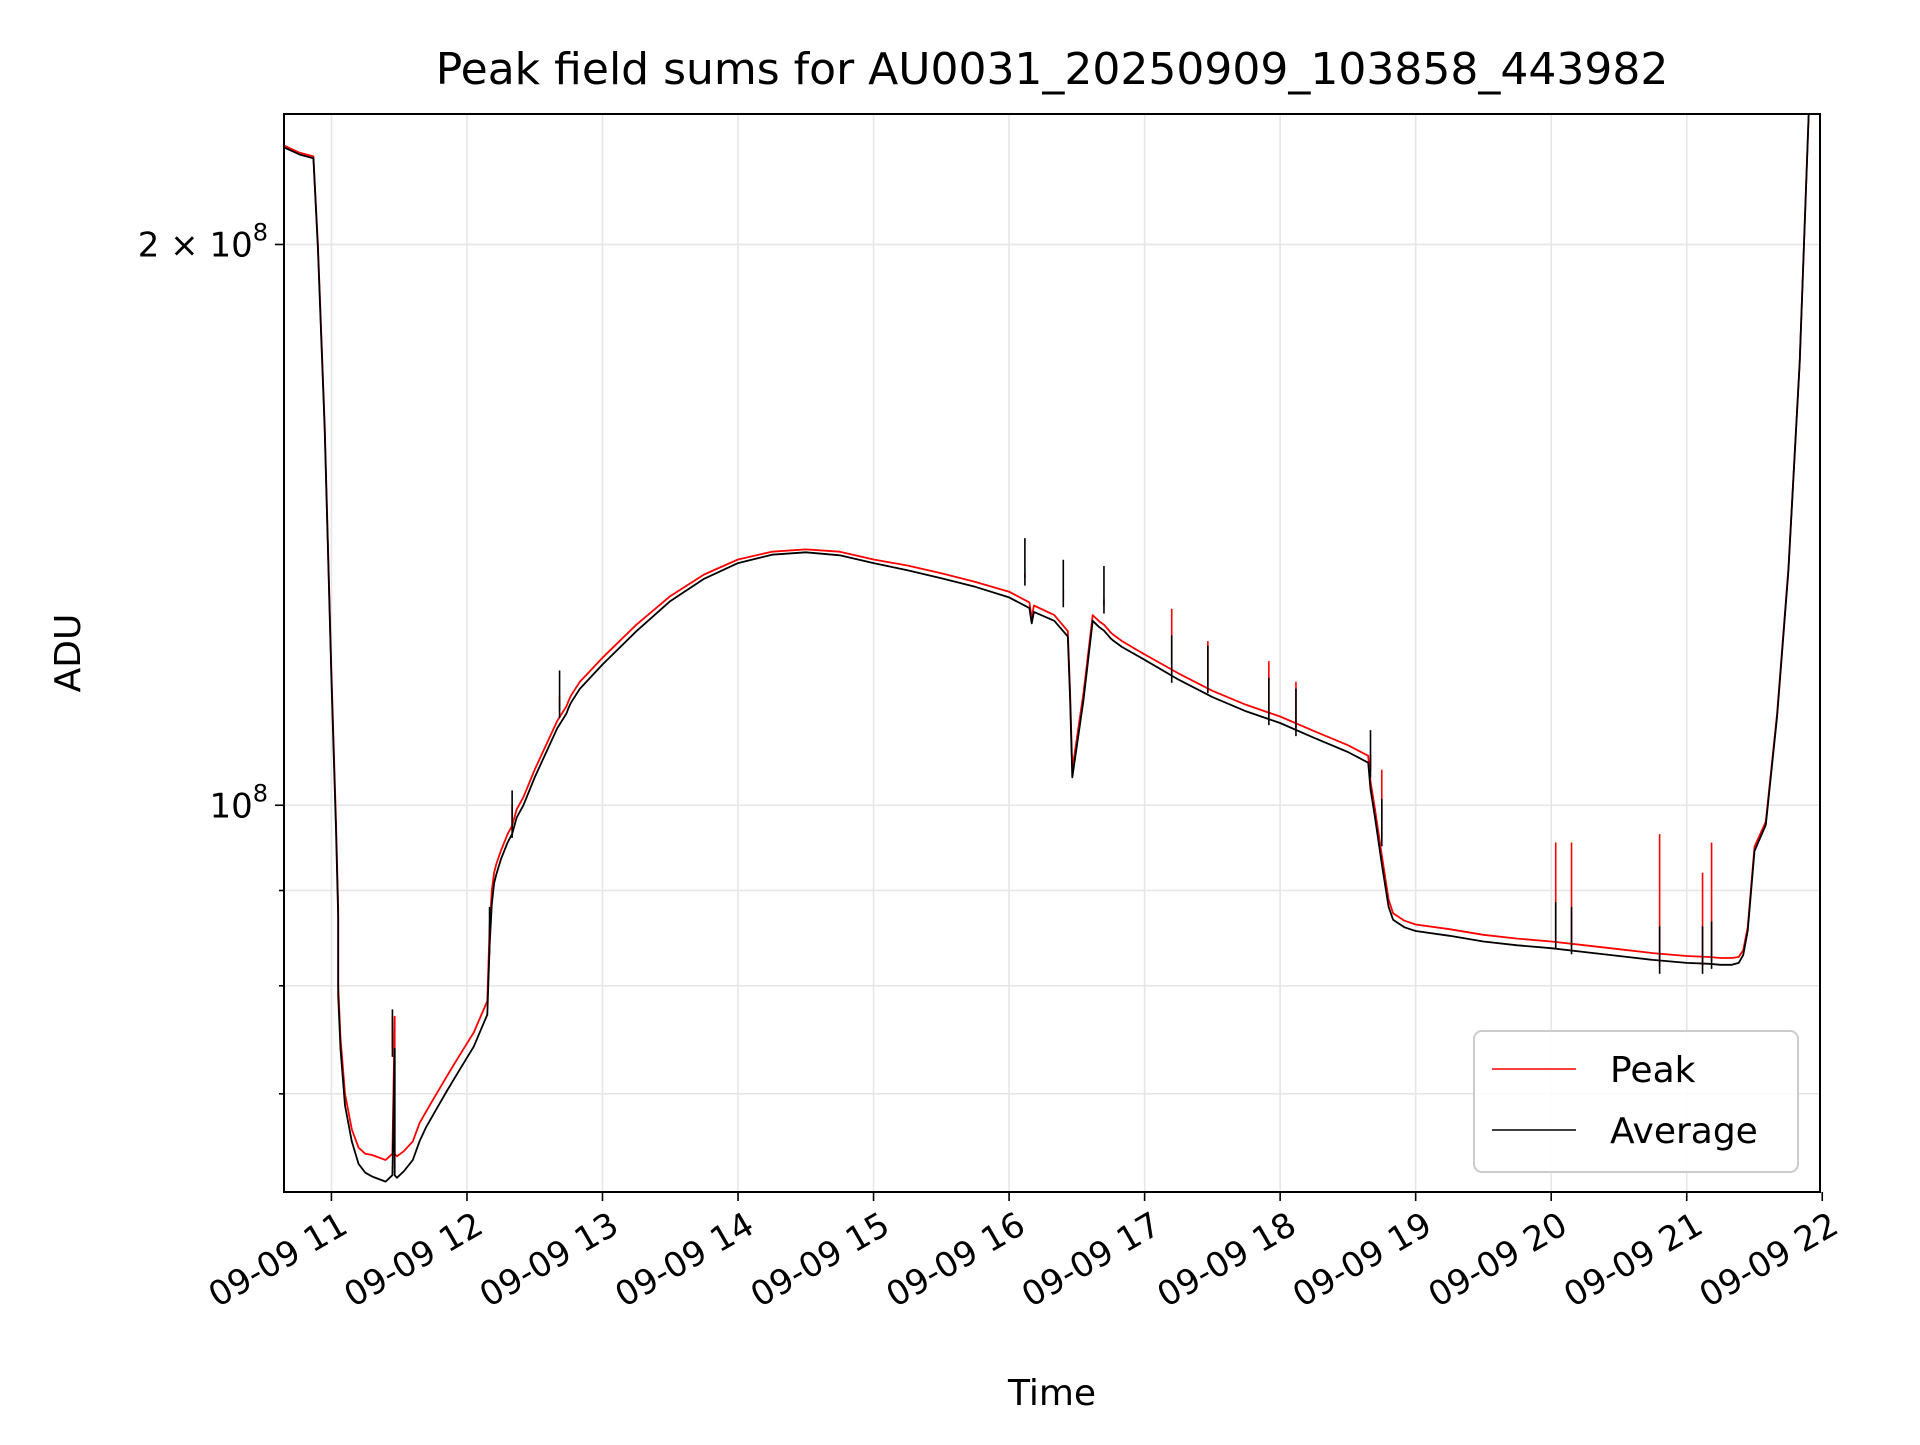 The height and width of the screenshot is (1445, 1920). I want to click on y-tick-label: 2 × 108, so click(203, 241).